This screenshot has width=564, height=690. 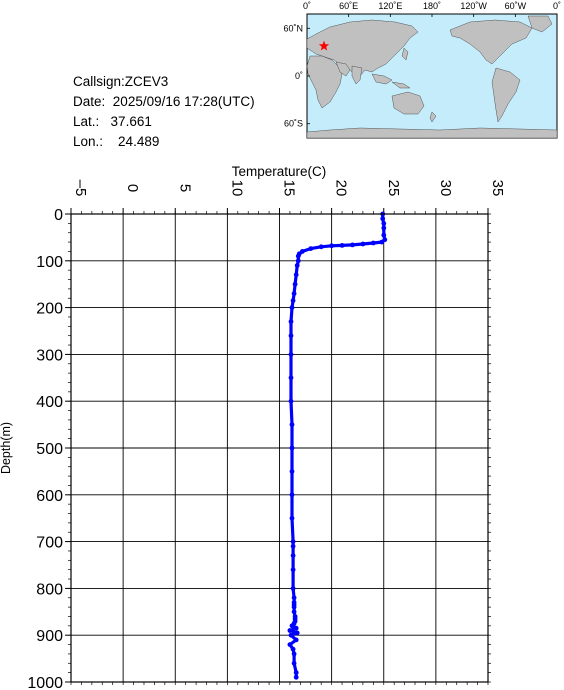 What do you see at coordinates (89, 101) in the screenshot?
I see `date-label: Date:` at bounding box center [89, 101].